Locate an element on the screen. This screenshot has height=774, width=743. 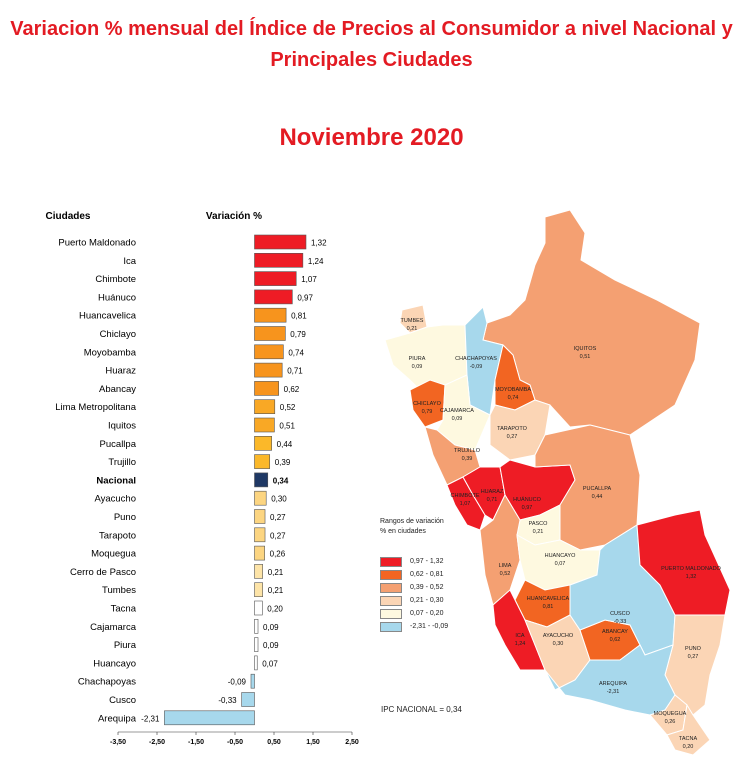
category-label: Chimbote is located at coordinates (115, 279).